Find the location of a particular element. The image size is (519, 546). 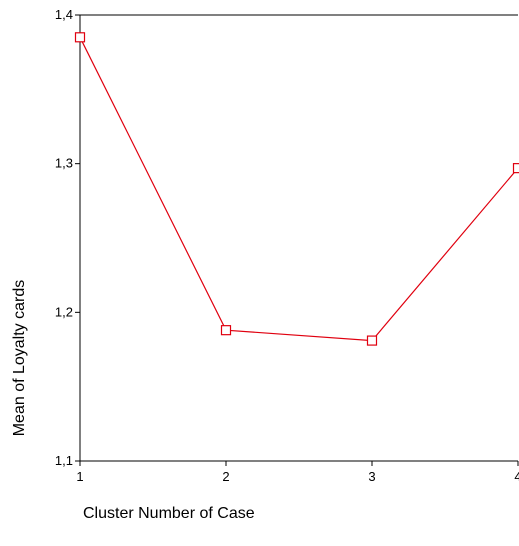

x-tick-label: 1 is located at coordinates (79, 476).